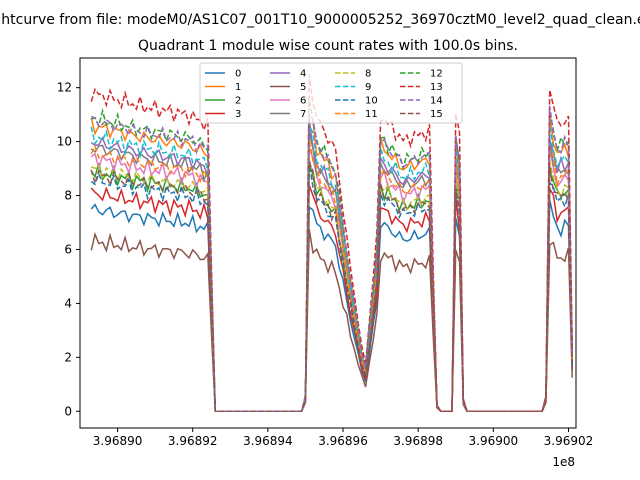 The width and height of the screenshot is (640, 480). What do you see at coordinates (368, 74) in the screenshot?
I see `legend-label: 8` at bounding box center [368, 74].